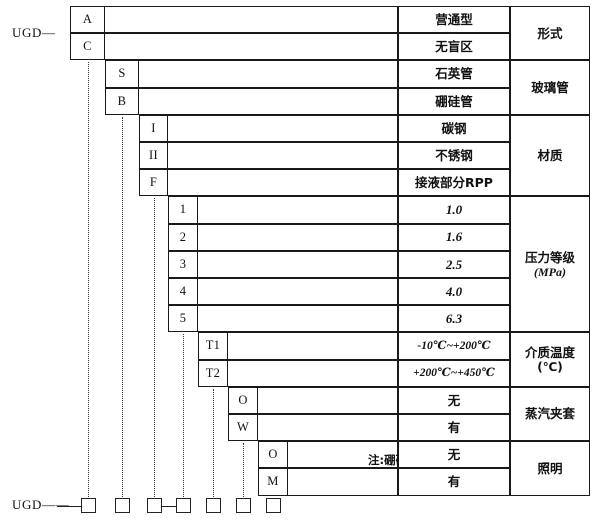 The image size is (600, 529). I want to click on dotted-dropper-glass-tube, so click(122, 306).